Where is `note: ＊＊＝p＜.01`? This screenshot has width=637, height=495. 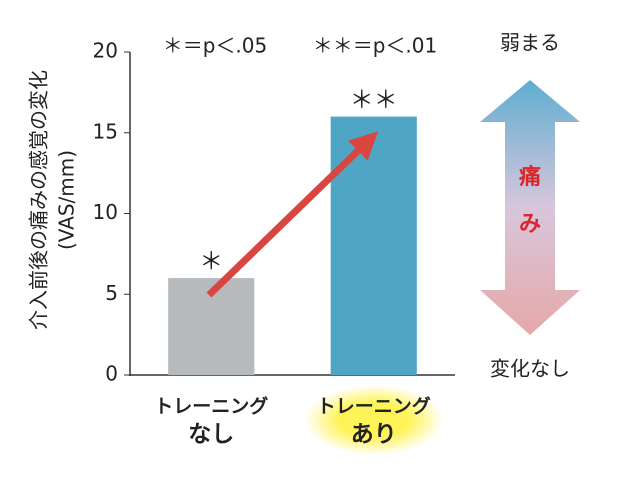 note: ＊＊＝p＜.01 is located at coordinates (375, 46).